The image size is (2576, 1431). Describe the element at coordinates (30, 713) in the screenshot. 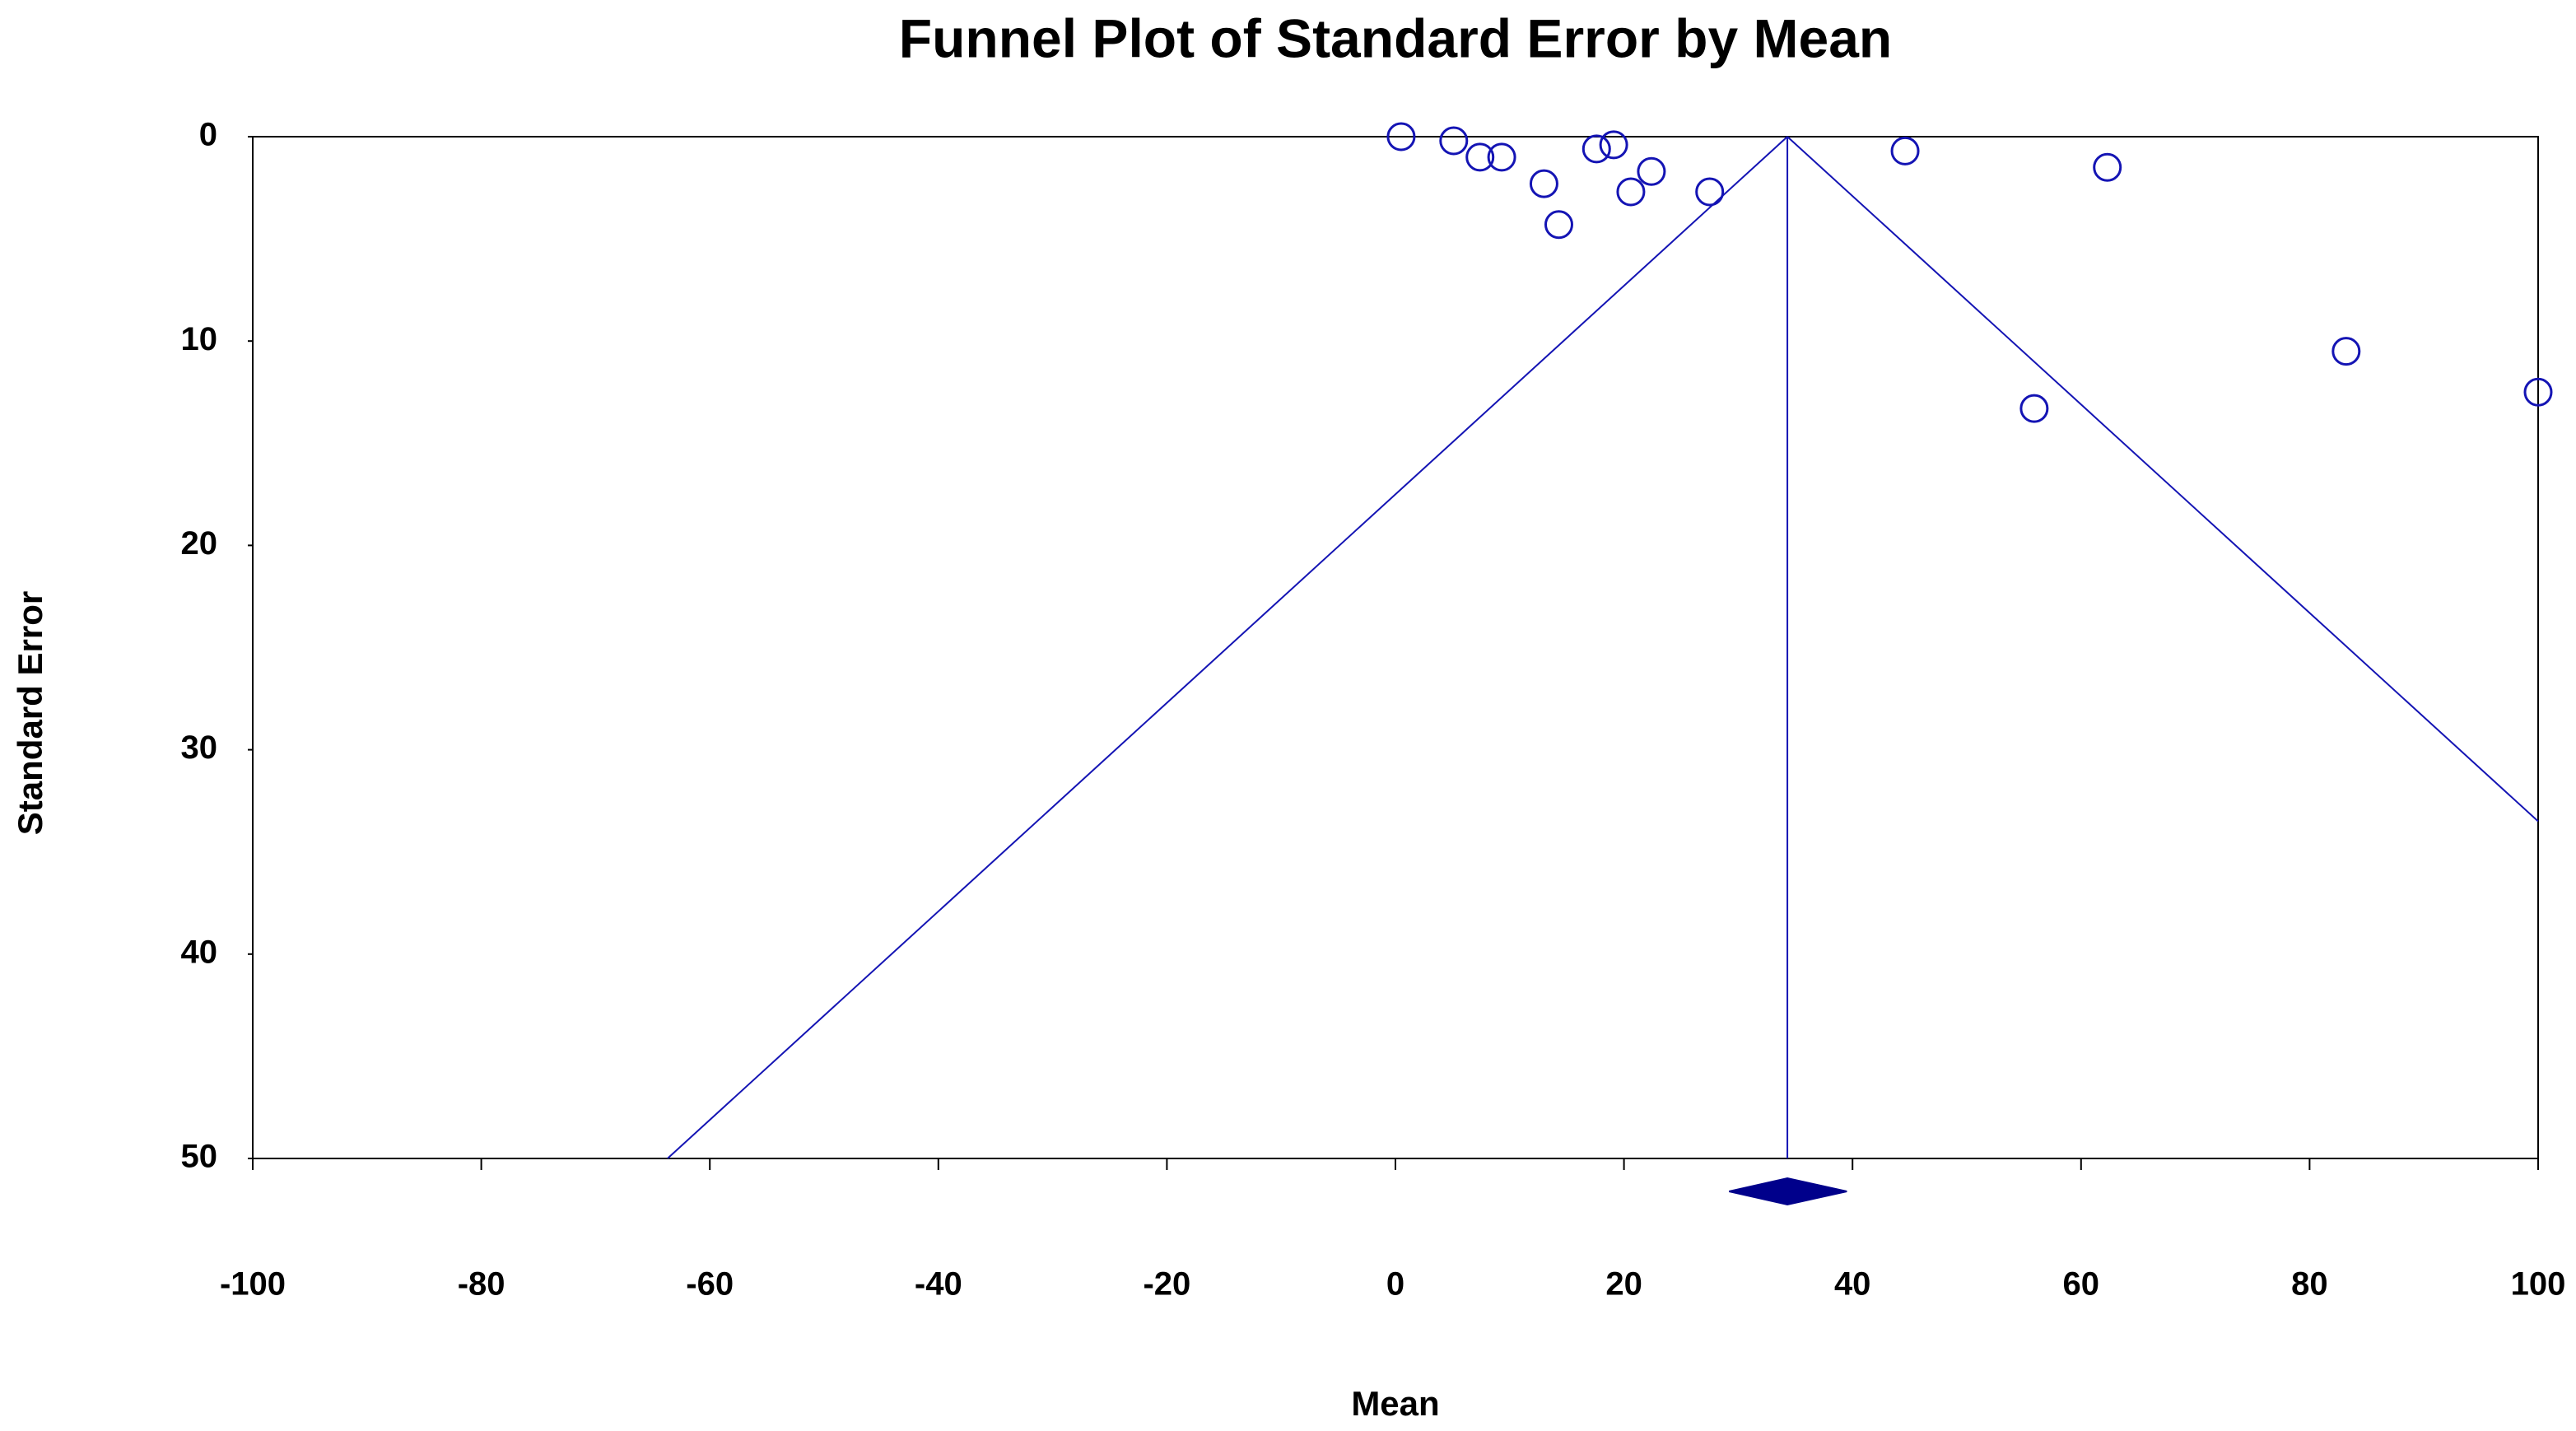

I see `y-axis-label: Standard Error` at that location.